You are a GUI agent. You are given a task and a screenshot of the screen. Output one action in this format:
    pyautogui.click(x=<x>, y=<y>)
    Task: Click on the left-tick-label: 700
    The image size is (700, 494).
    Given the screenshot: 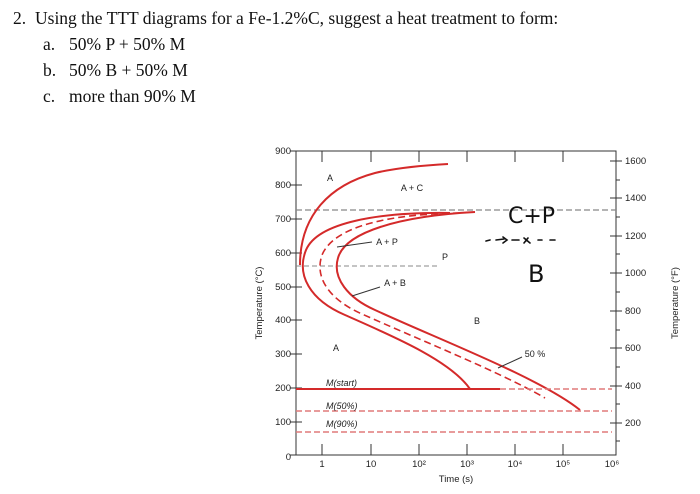 What is the action you would take?
    pyautogui.click(x=283, y=219)
    